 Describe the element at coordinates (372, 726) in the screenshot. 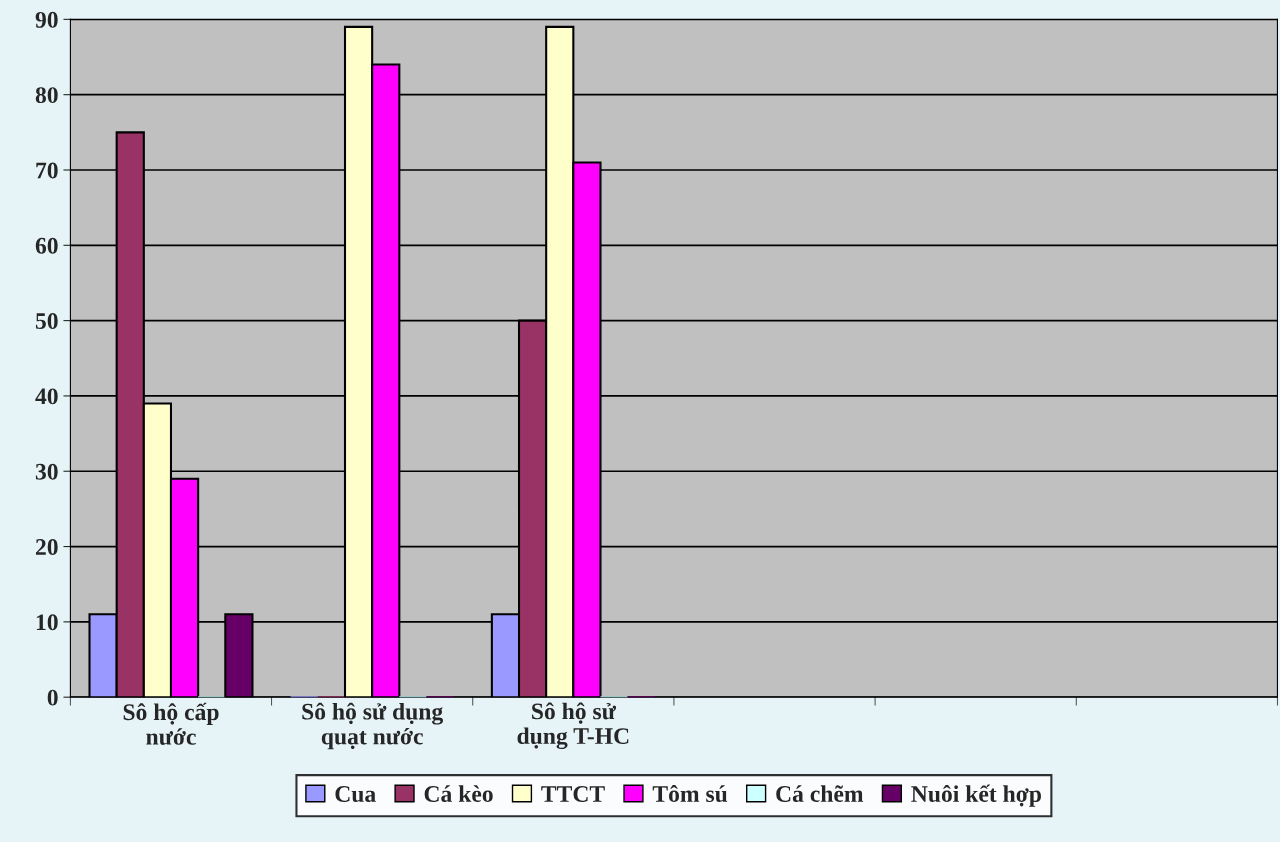

I see `x-tick-label: Sô hộ sử dụng quạt nước` at that location.